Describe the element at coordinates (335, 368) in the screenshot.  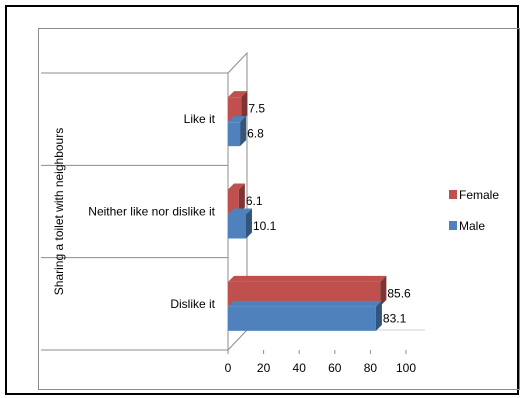
I see `x-tick-label: 60` at that location.